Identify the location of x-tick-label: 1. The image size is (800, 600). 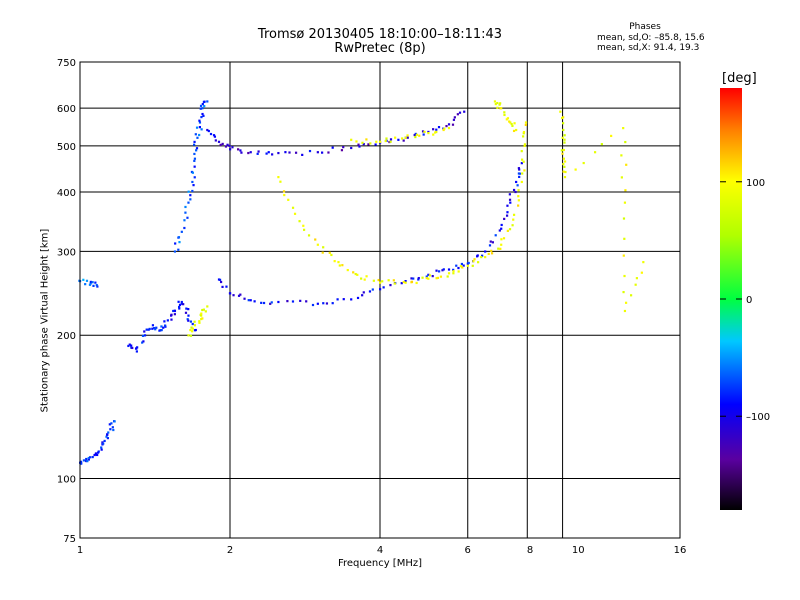
(80, 550).